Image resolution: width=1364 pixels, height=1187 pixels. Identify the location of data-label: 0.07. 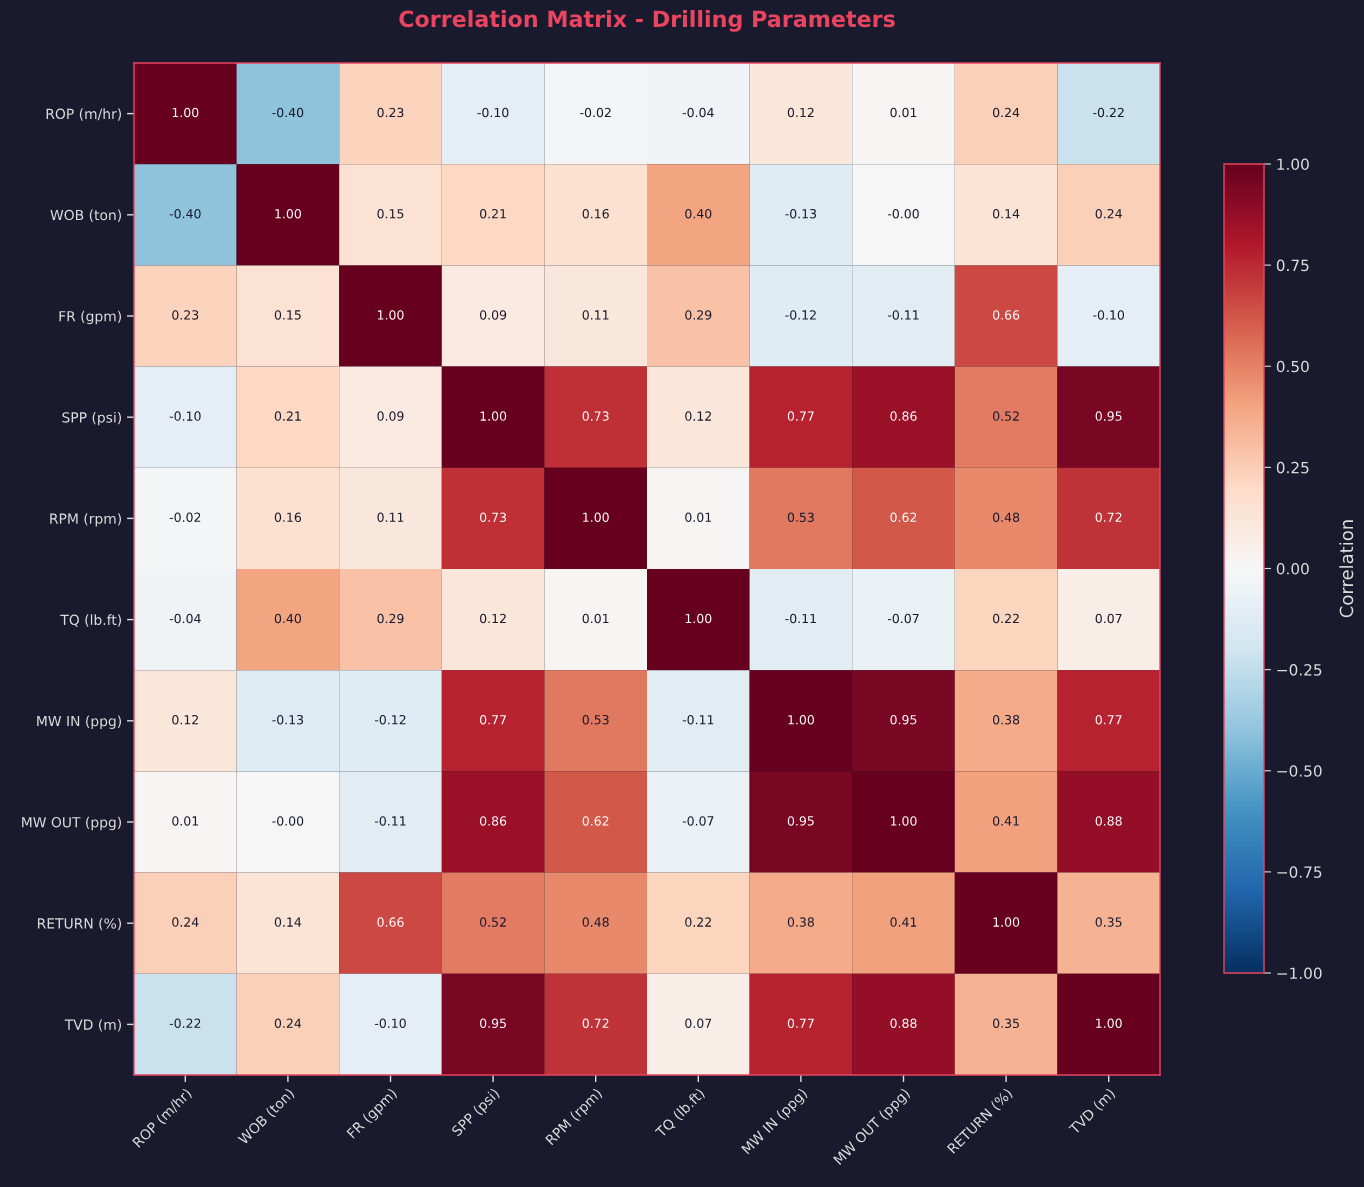
(698, 1023).